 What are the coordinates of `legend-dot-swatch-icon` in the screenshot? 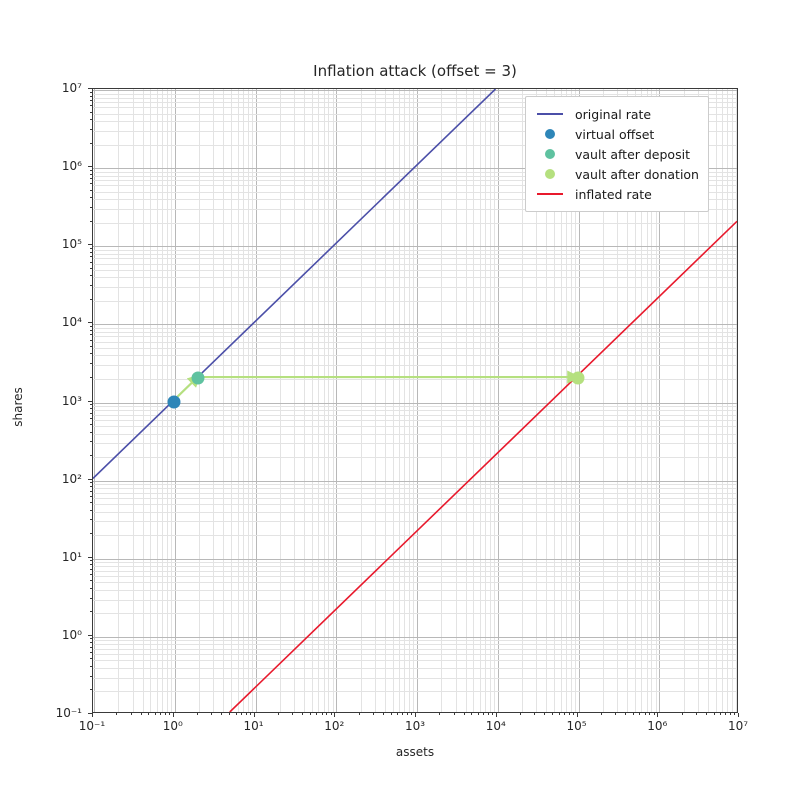 It's located at (550, 134).